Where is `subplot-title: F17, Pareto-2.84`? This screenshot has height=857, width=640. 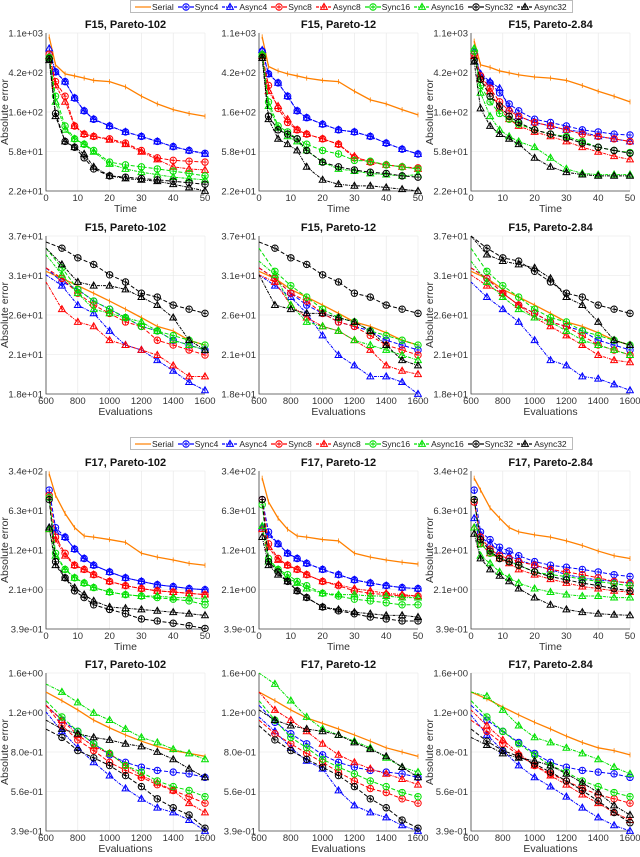
subplot-title: F17, Pareto-2.84 is located at coordinates (550, 463).